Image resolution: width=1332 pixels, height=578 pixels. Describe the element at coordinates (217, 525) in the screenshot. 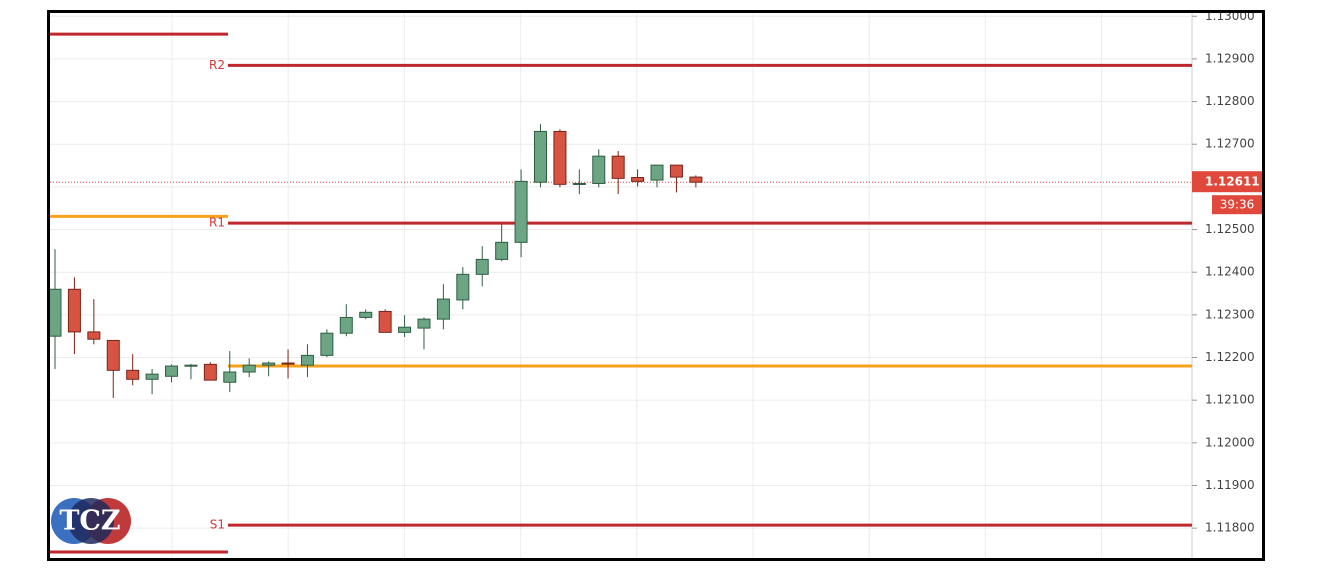

I see `level-label: S1` at that location.